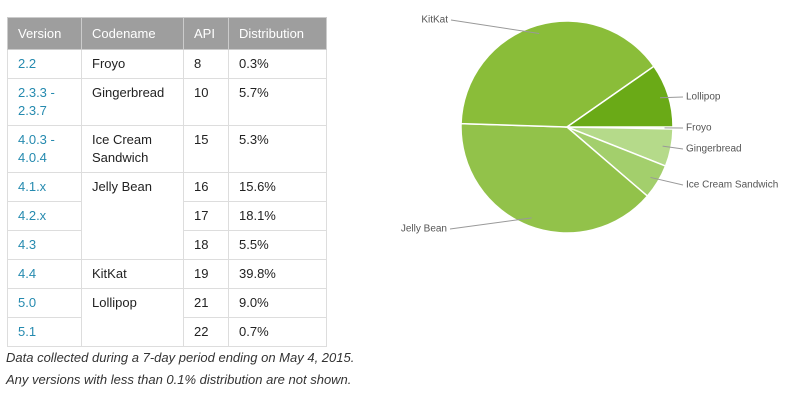 The image size is (788, 400). I want to click on table-row: 4.3 18 5.5%, so click(167, 245).